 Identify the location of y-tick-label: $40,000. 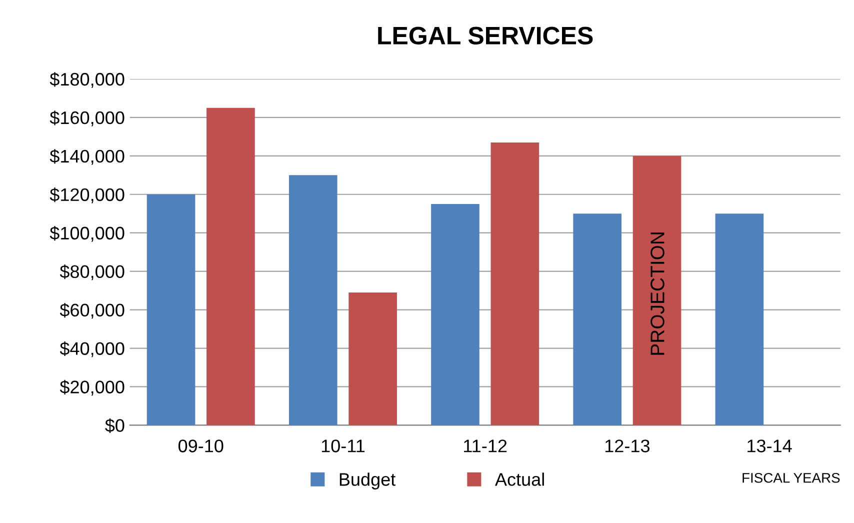
(92, 349).